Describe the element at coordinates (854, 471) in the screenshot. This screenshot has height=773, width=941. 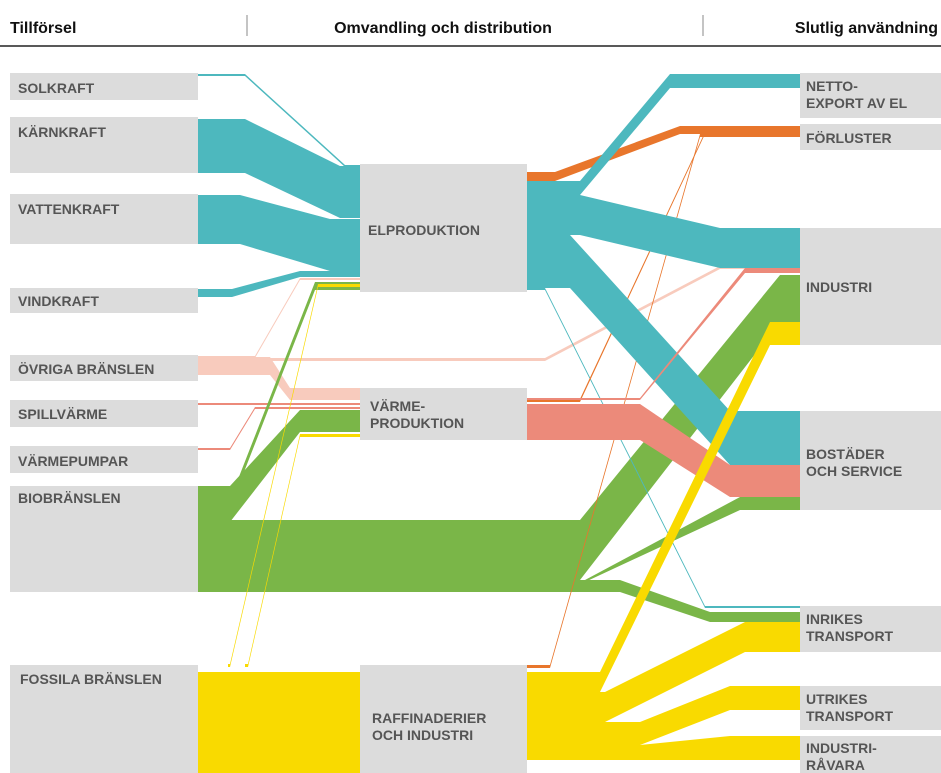
I see `node-label-line: OCH SERVICE` at that location.